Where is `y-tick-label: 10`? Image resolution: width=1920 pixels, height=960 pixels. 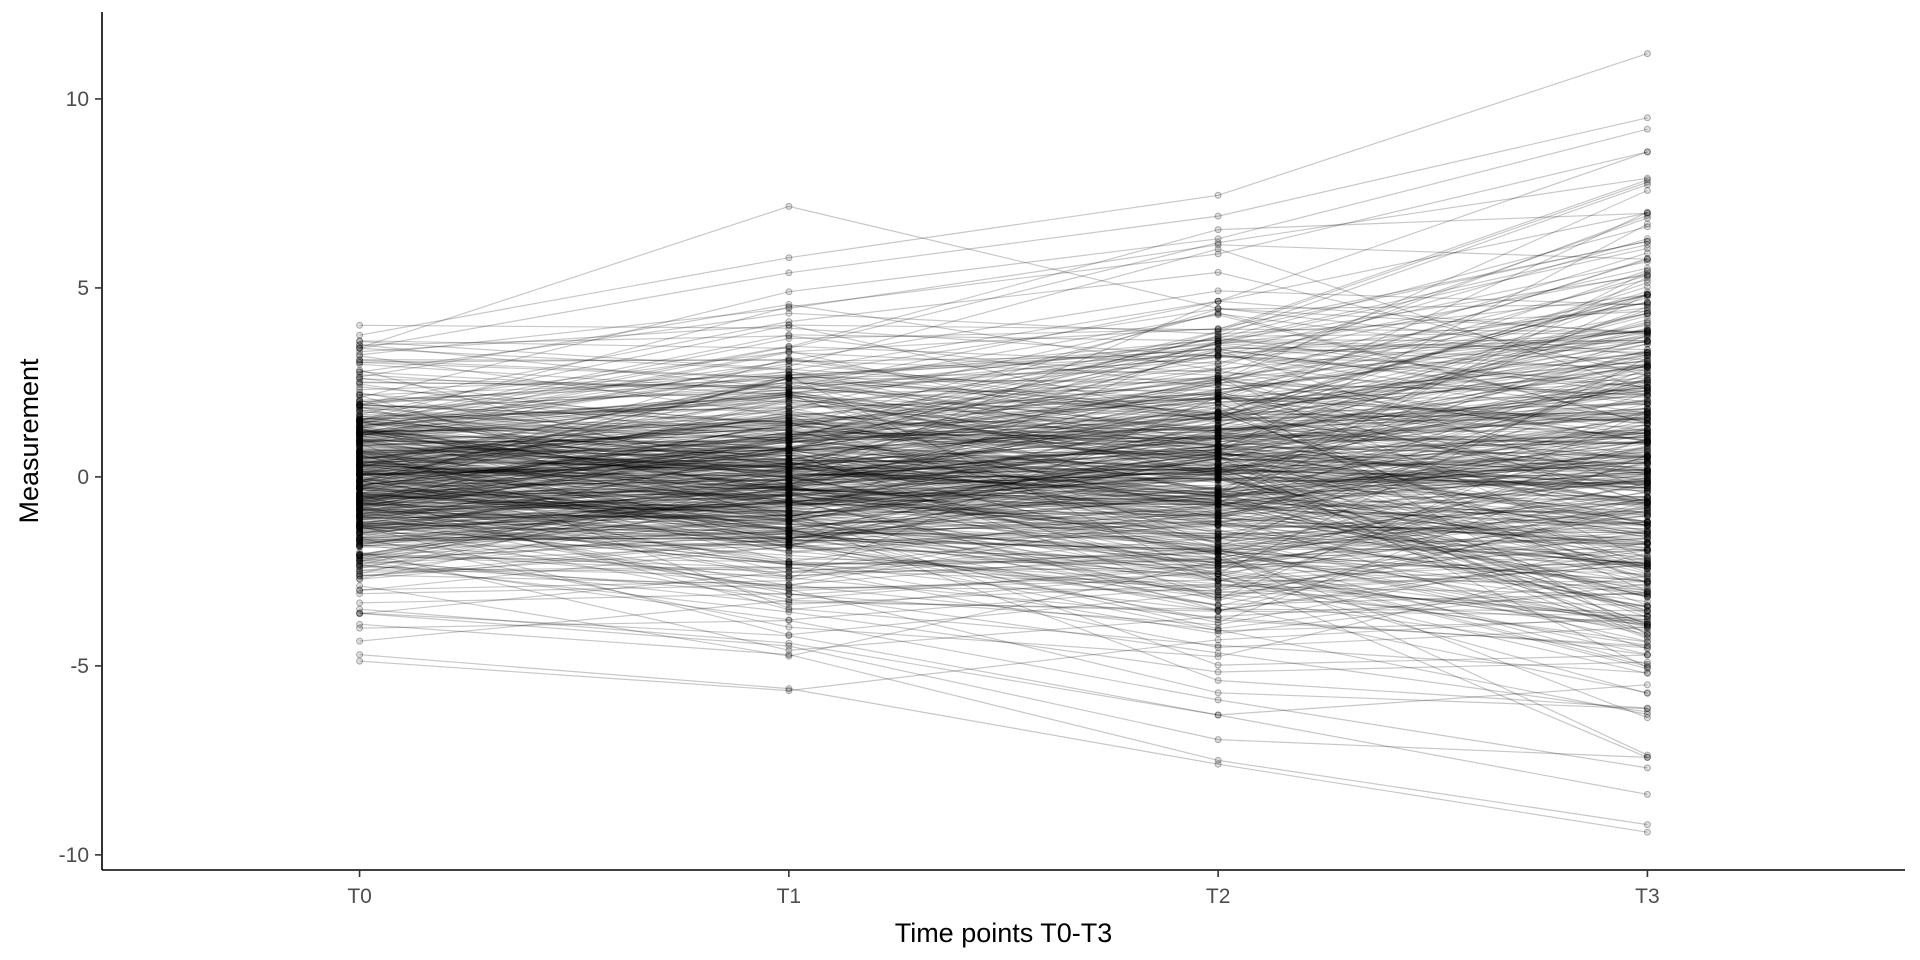
y-tick-label: 10 is located at coordinates (77, 99).